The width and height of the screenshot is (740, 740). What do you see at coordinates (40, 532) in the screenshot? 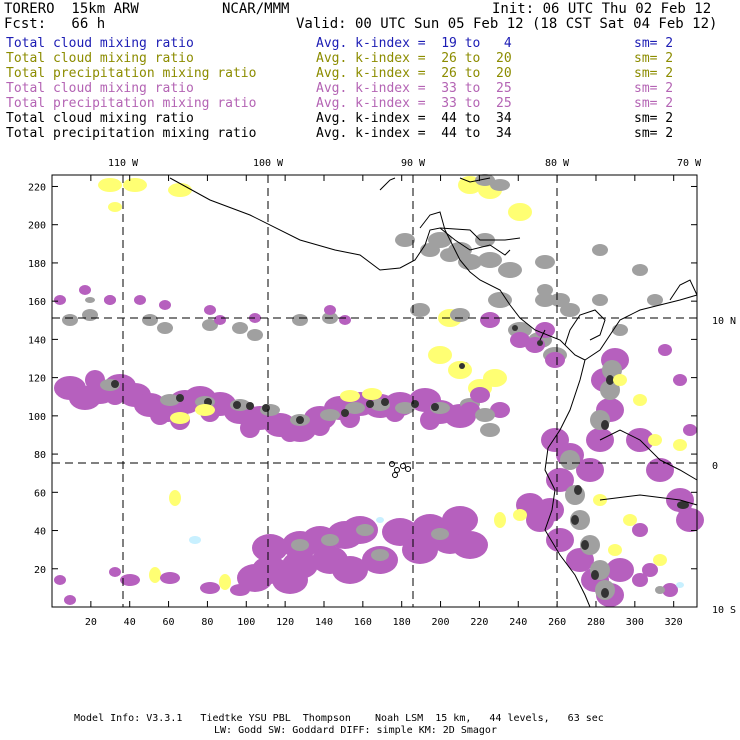
I see `y-tick-label: 40` at bounding box center [40, 532].